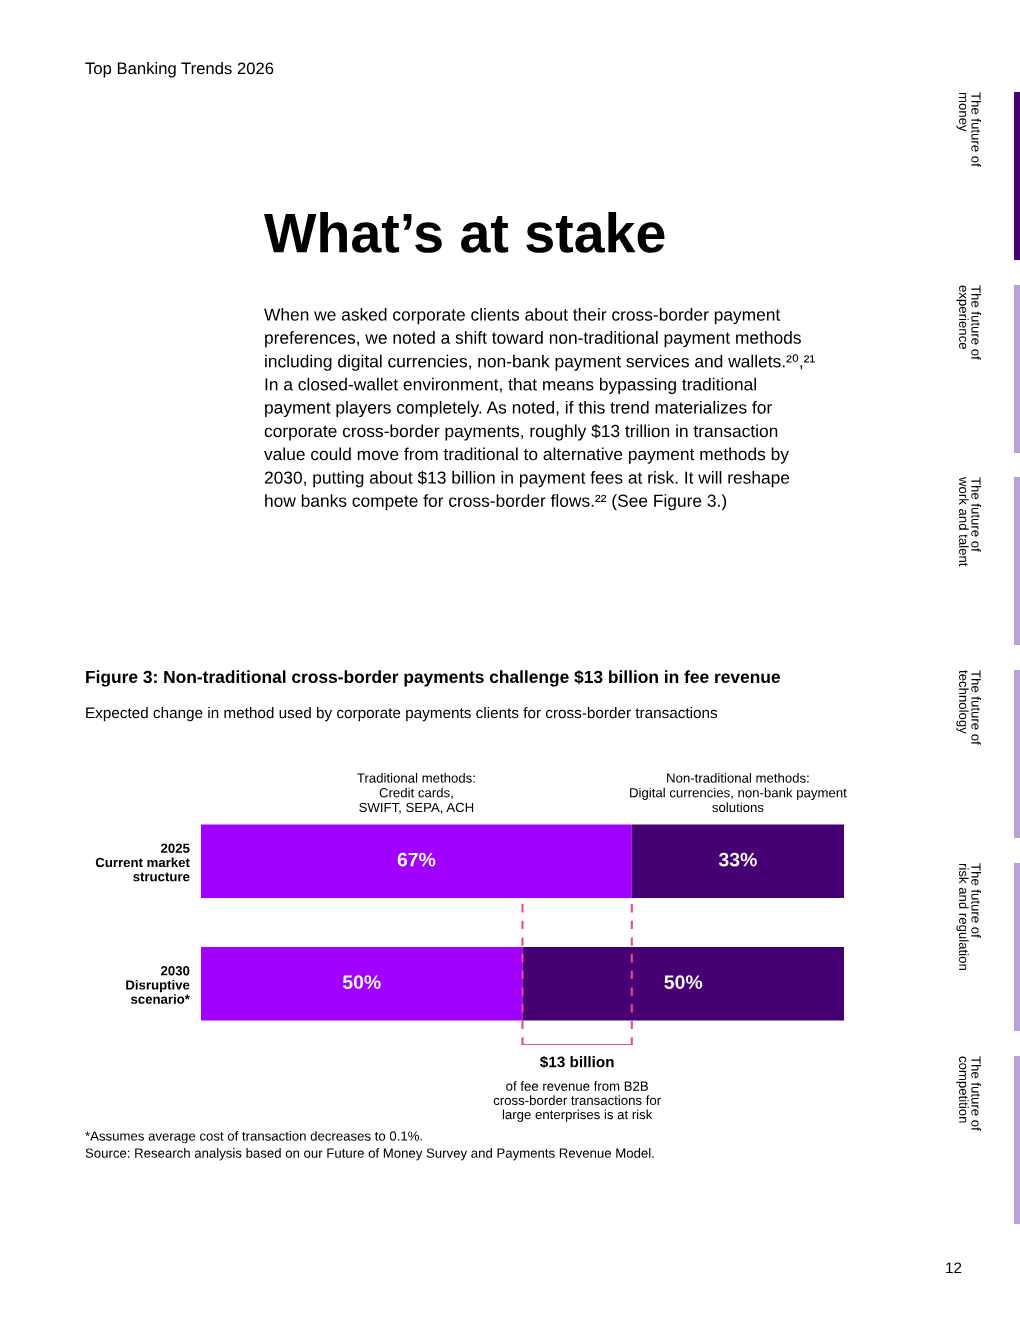 This screenshot has height=1320, width=1020. Describe the element at coordinates (416, 793) in the screenshot. I see `series-label: Traditional methods: Credit cards, SWIFT, SEPA, ACH` at that location.